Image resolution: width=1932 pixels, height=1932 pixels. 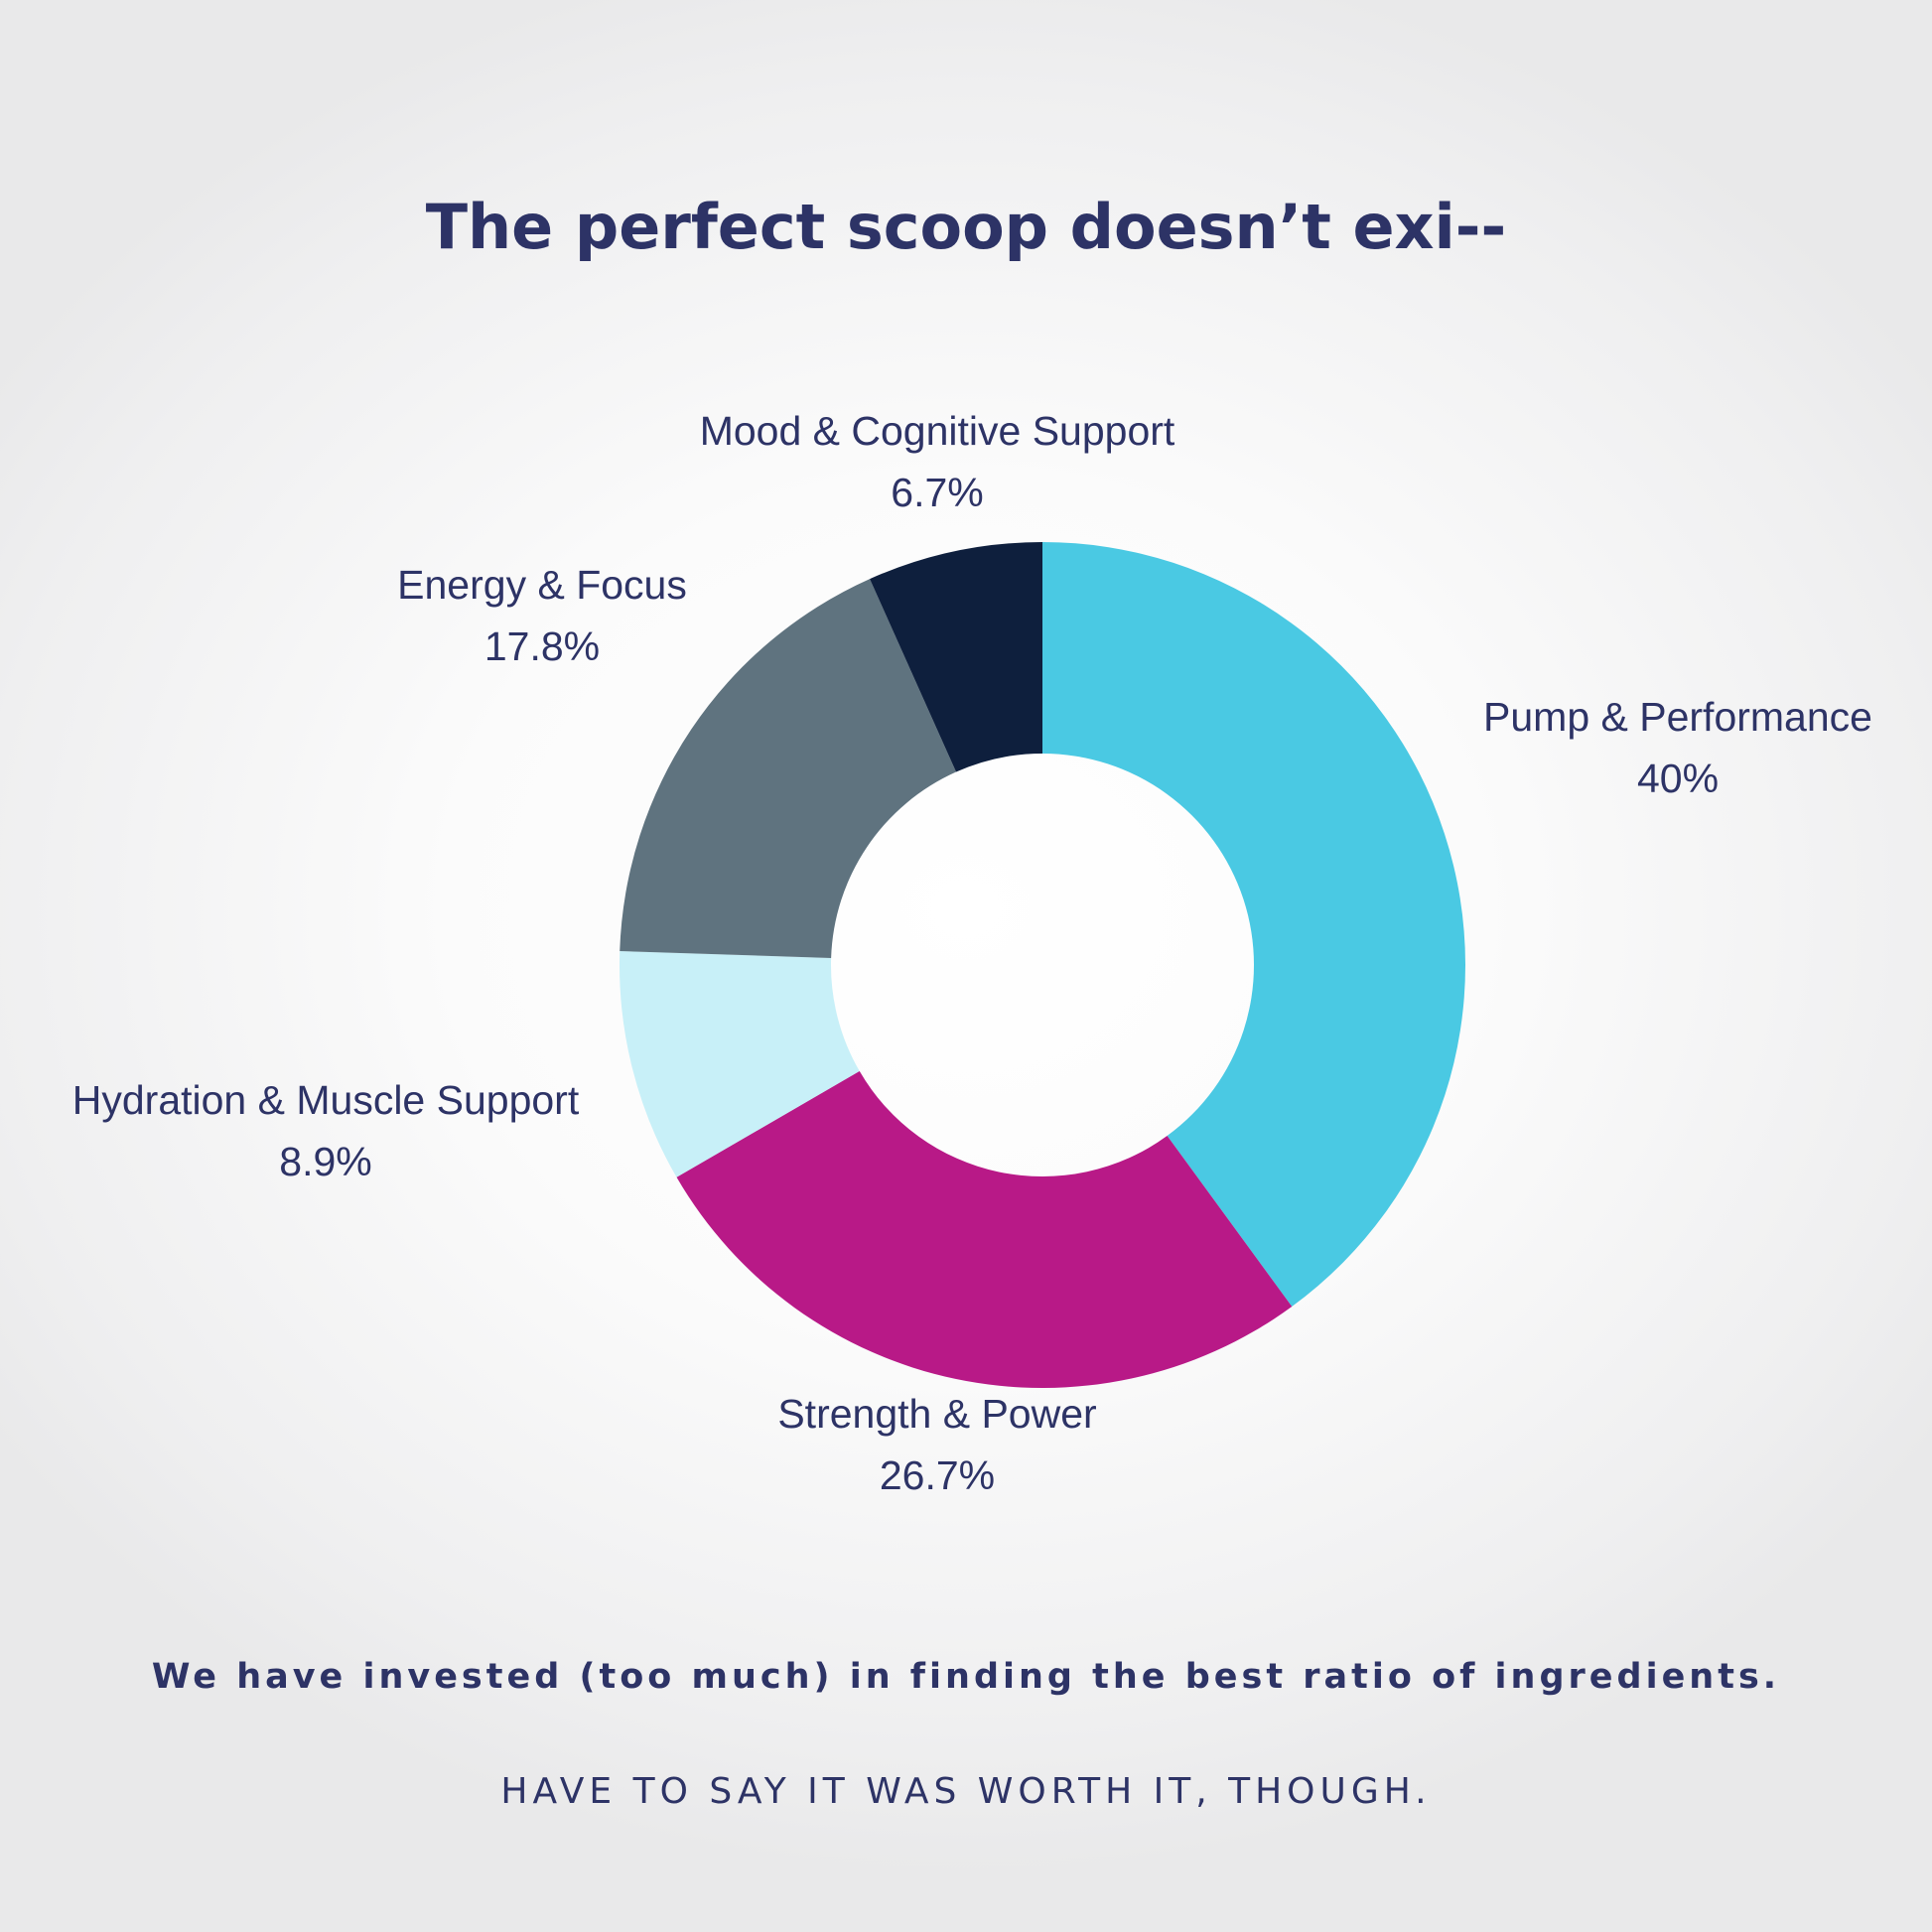 What do you see at coordinates (937, 1414) in the screenshot?
I see `slice-label-2: Strength & Power` at bounding box center [937, 1414].